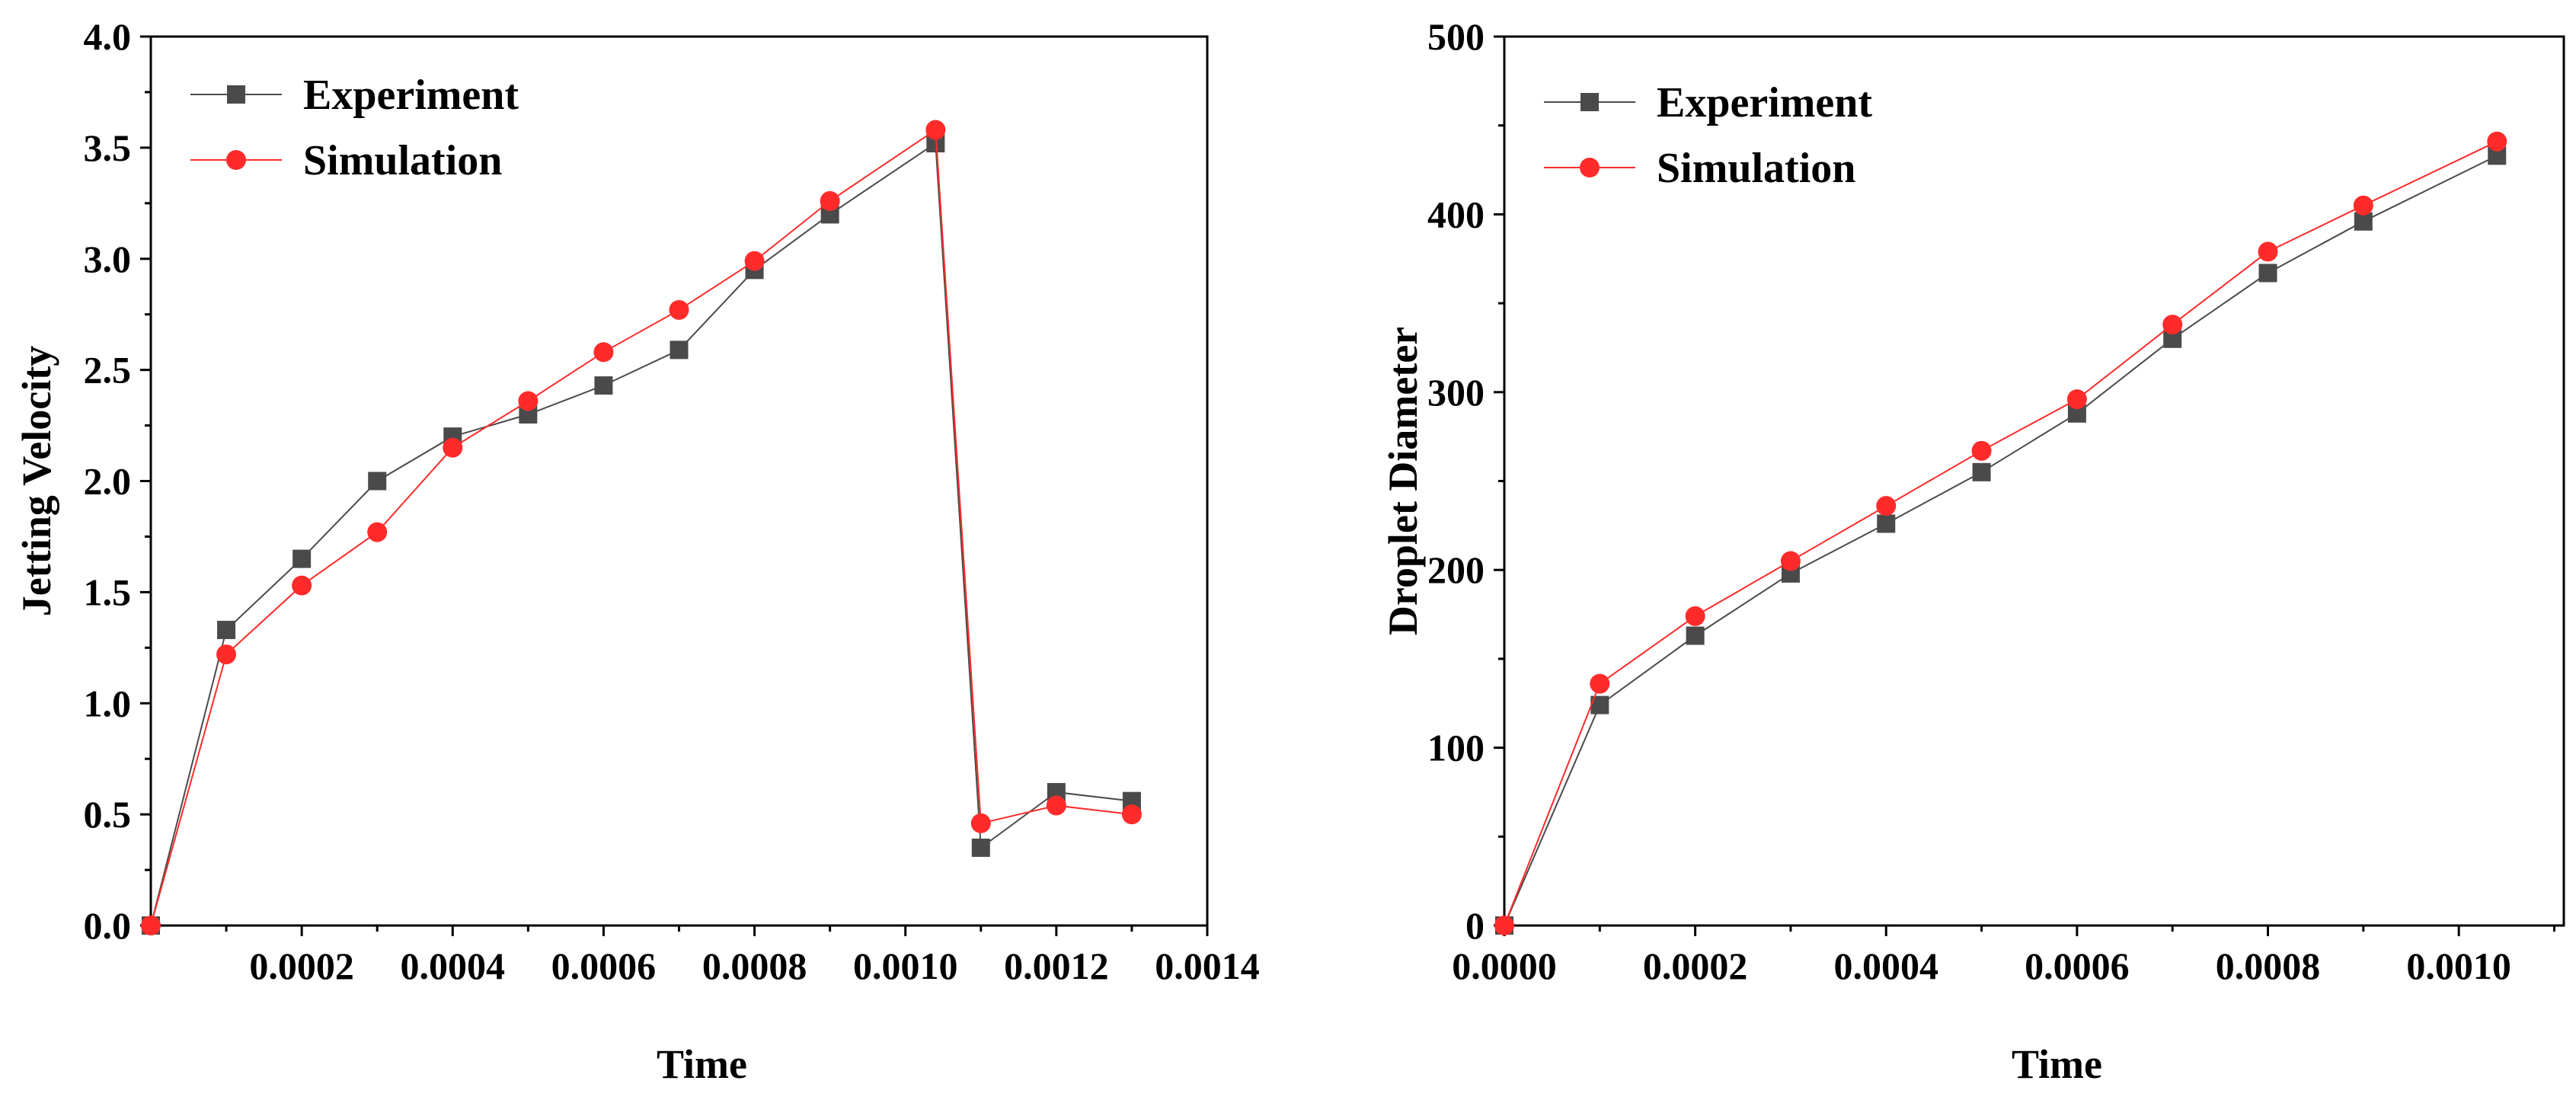 This screenshot has width=2576, height=1103. I want to click on diameter-y-tick-label: 100, so click(1456, 748).